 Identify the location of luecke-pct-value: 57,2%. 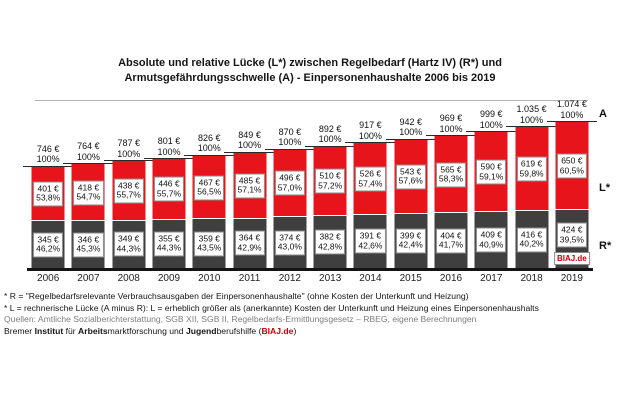
(330, 185).